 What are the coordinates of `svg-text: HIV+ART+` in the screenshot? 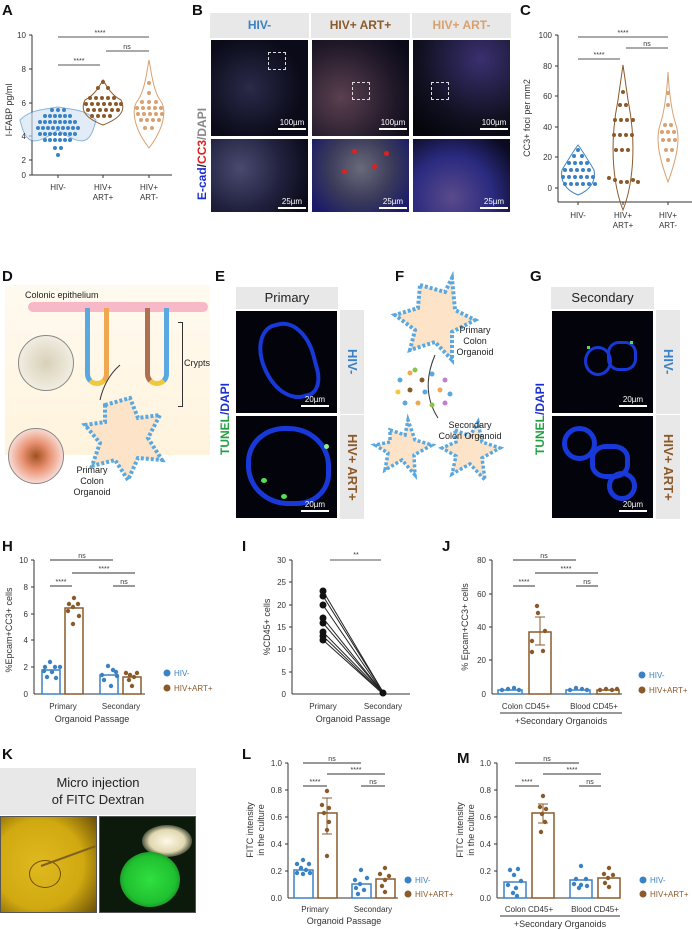 It's located at (193, 688).